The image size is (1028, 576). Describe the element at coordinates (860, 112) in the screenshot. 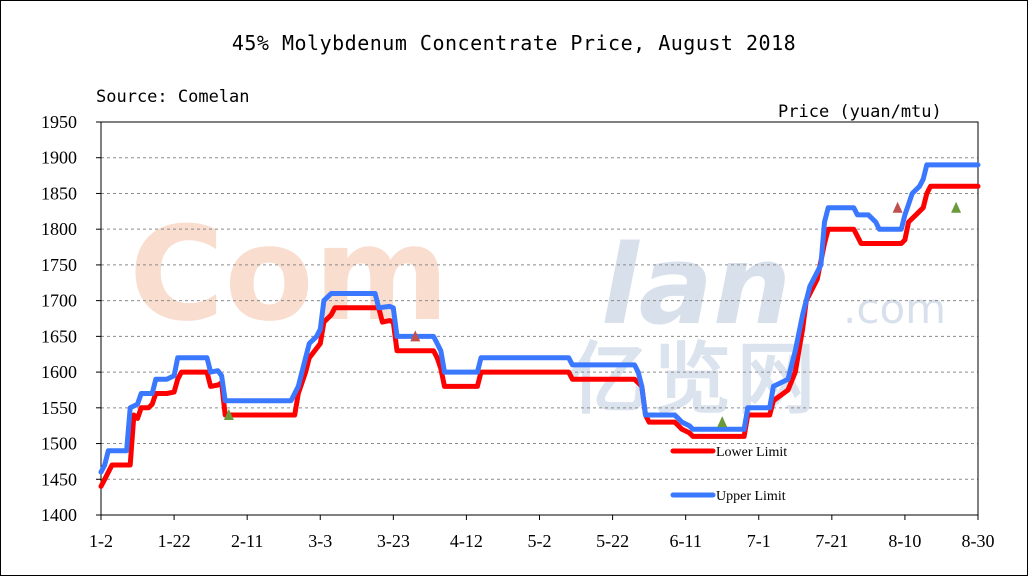

I see `y-axis-unit-label: Price (yuan/mtu)` at that location.